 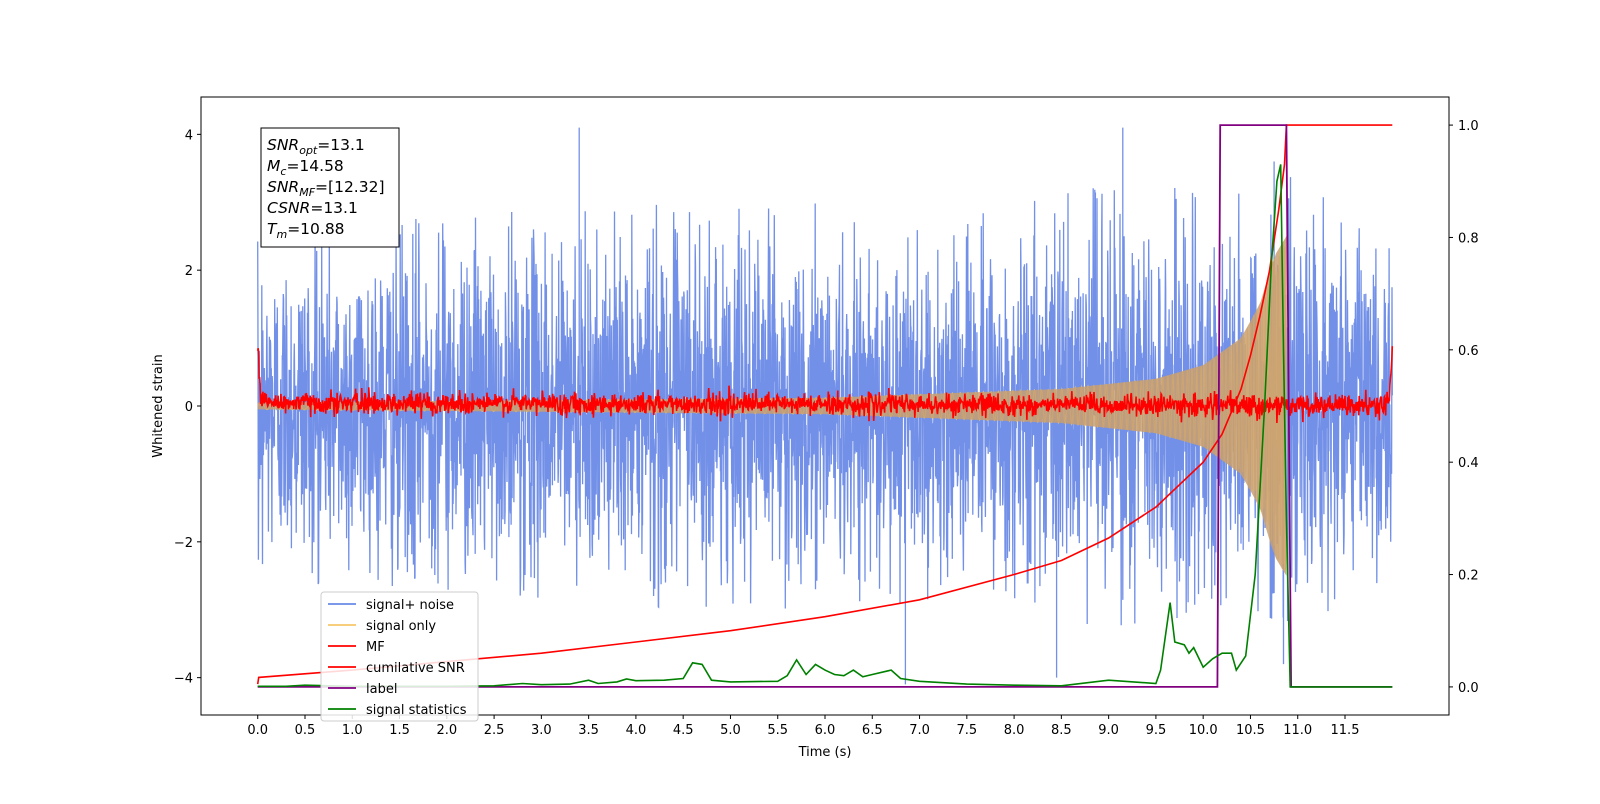 I want to click on x-tick-label: 2.0, so click(x=446, y=730).